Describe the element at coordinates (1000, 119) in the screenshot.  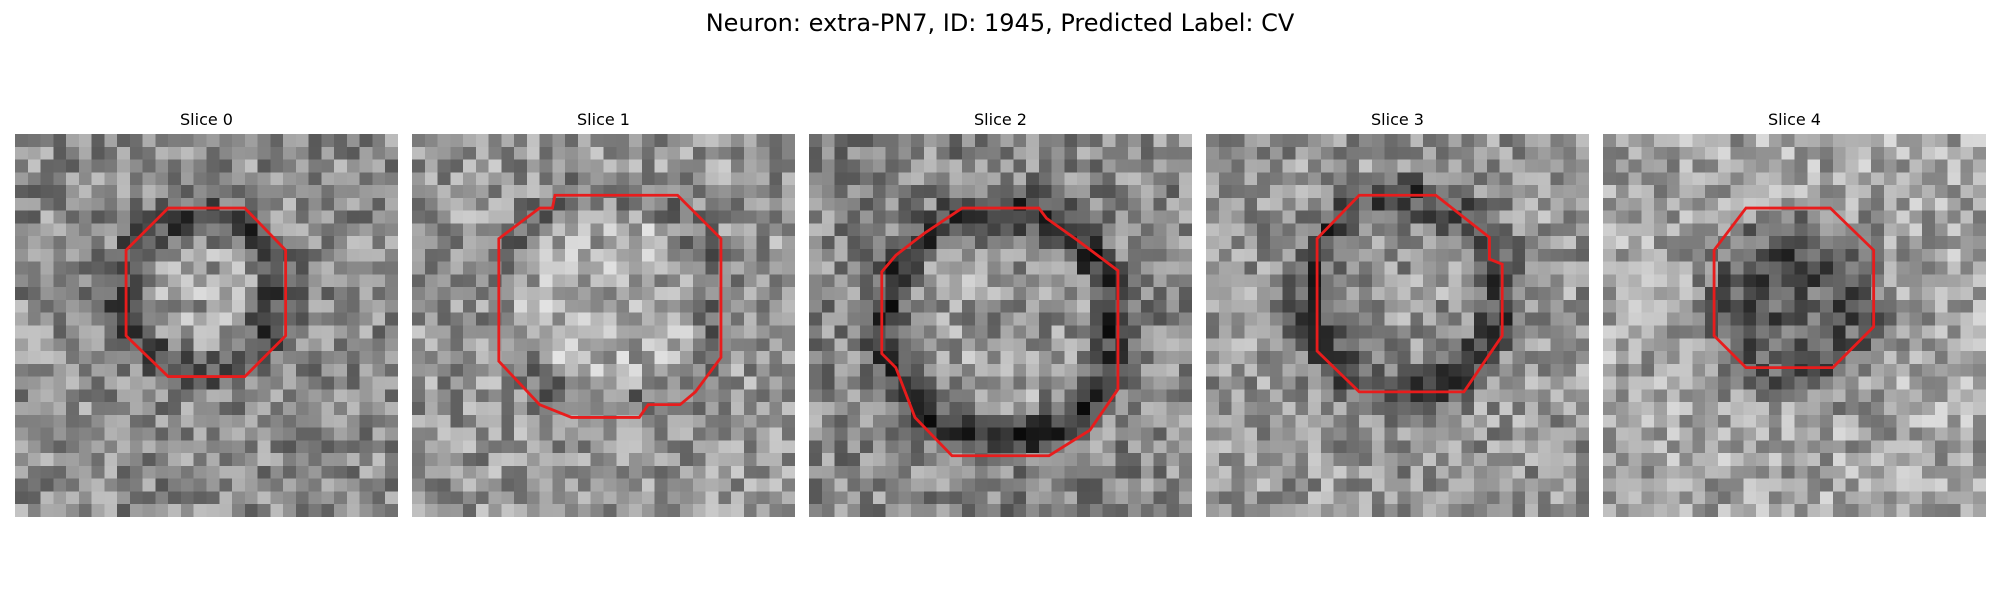
I see `slice-title: Slice 2` at that location.